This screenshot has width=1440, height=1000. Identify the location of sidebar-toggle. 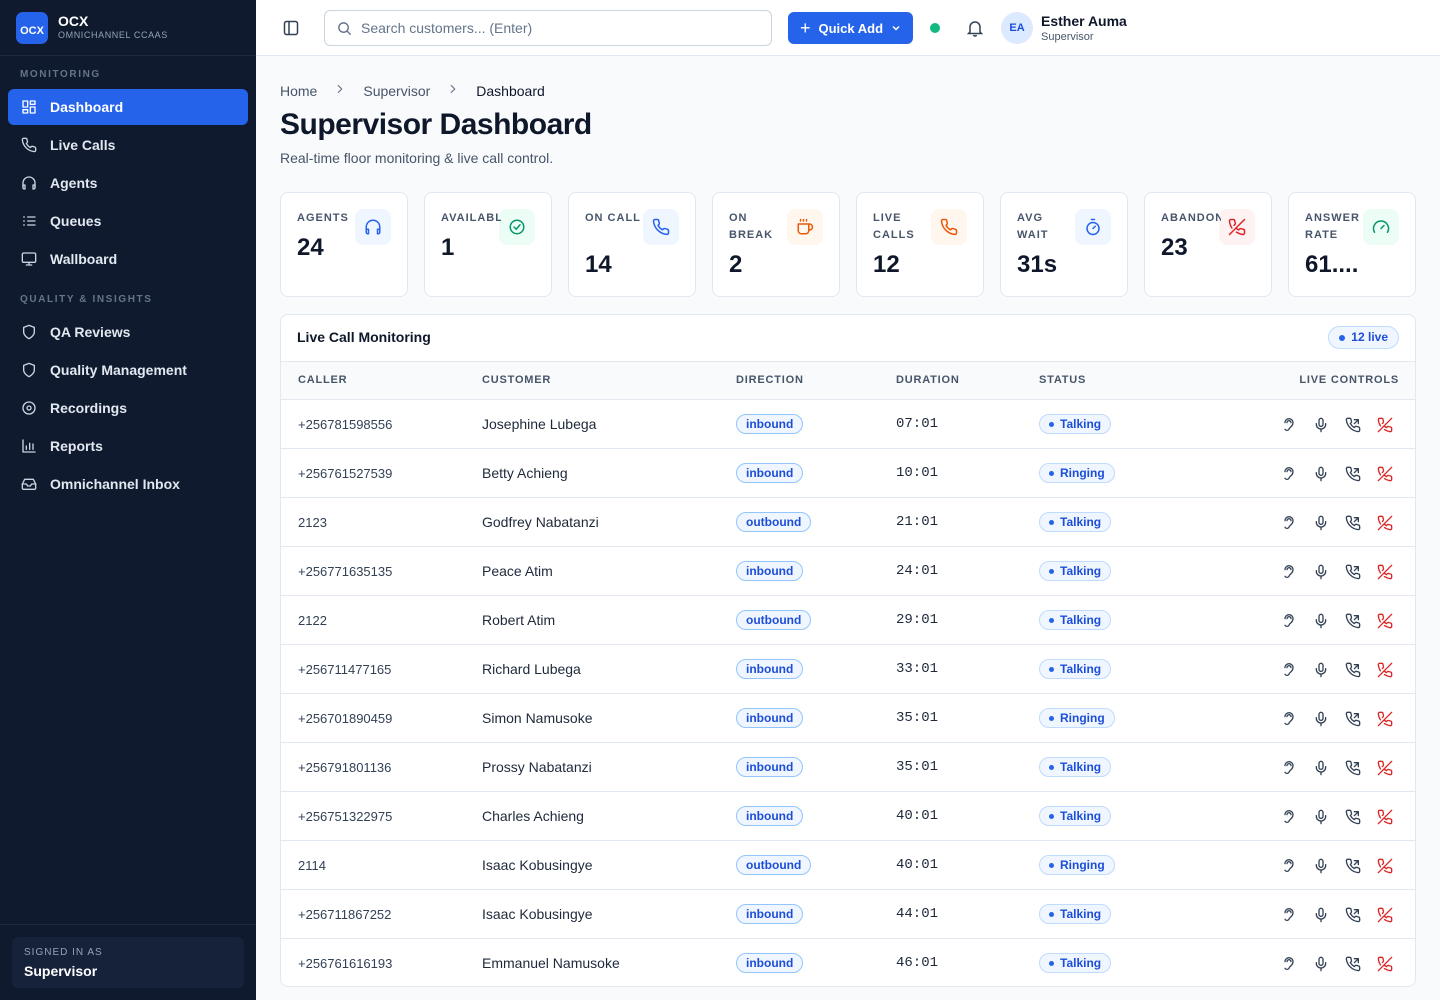
(291, 28).